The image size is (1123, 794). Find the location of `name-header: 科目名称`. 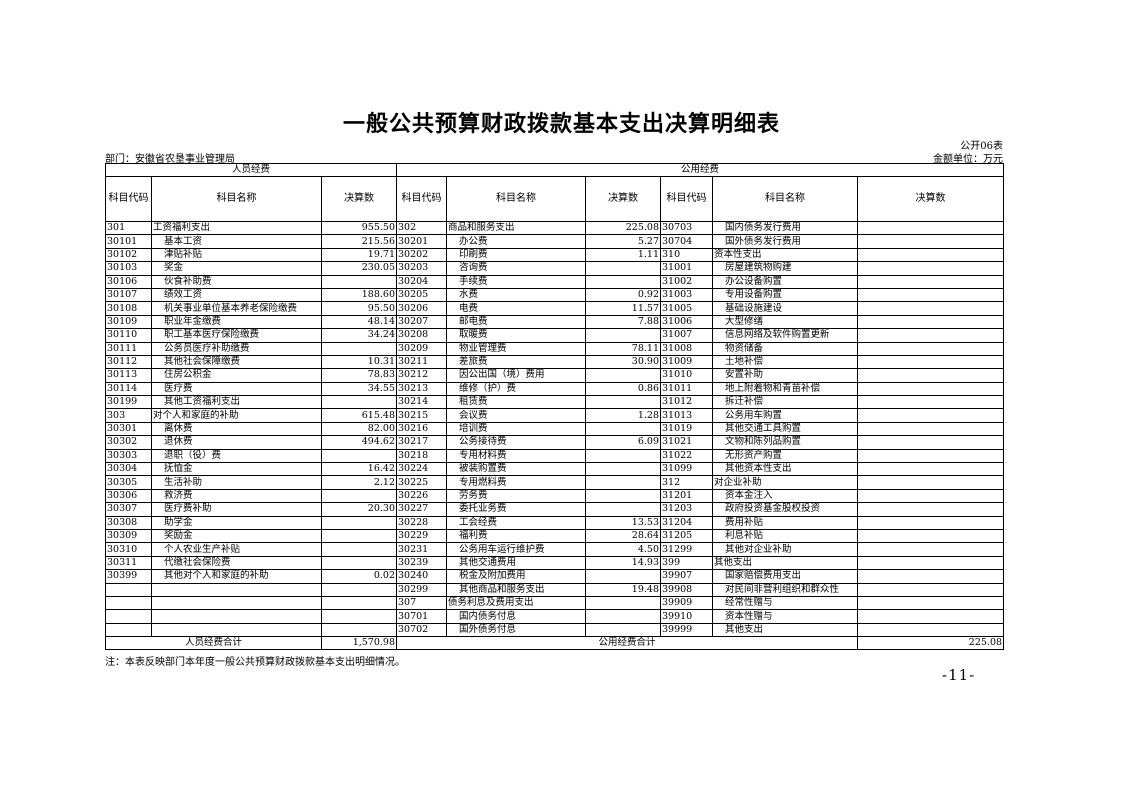

name-header: 科目名称 is located at coordinates (236, 199).